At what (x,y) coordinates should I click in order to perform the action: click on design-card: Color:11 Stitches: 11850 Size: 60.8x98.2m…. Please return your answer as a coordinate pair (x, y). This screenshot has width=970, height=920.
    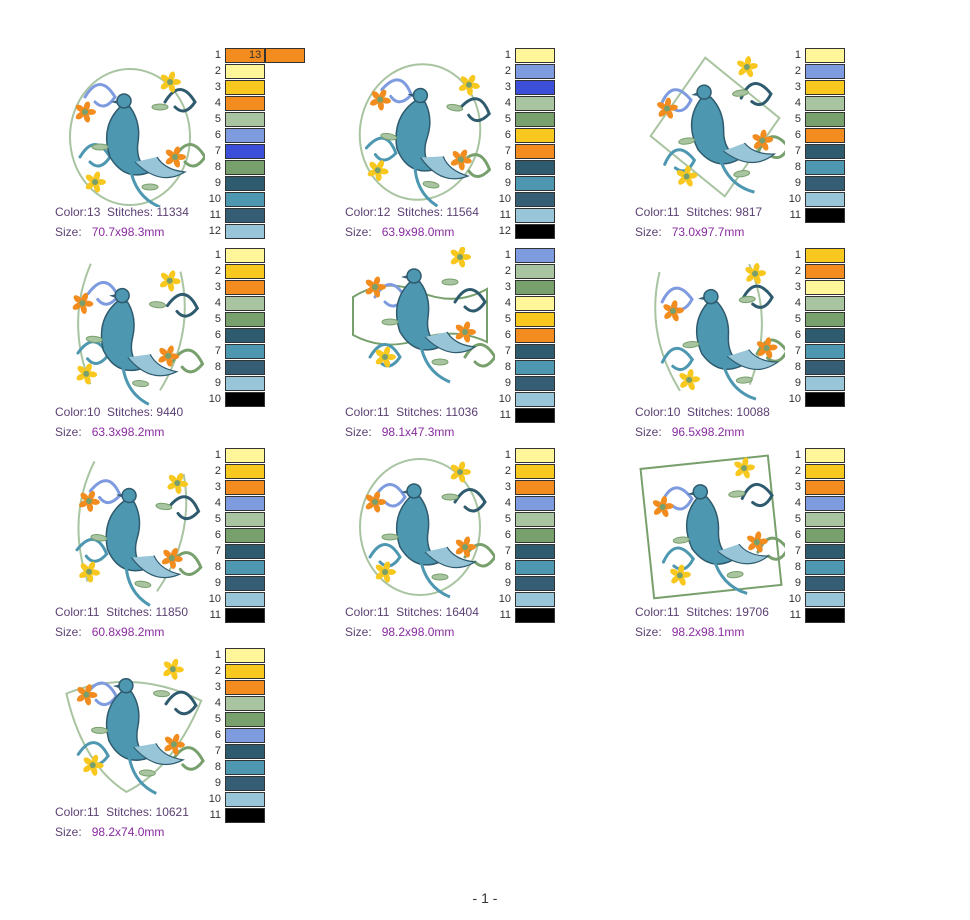
    Looking at the image, I should click on (200, 547).